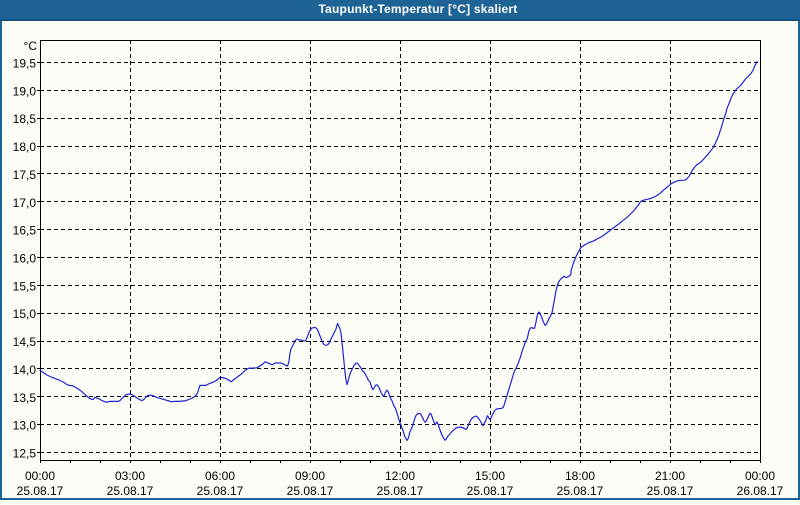  I want to click on svg-text: 21:00, so click(670, 476).